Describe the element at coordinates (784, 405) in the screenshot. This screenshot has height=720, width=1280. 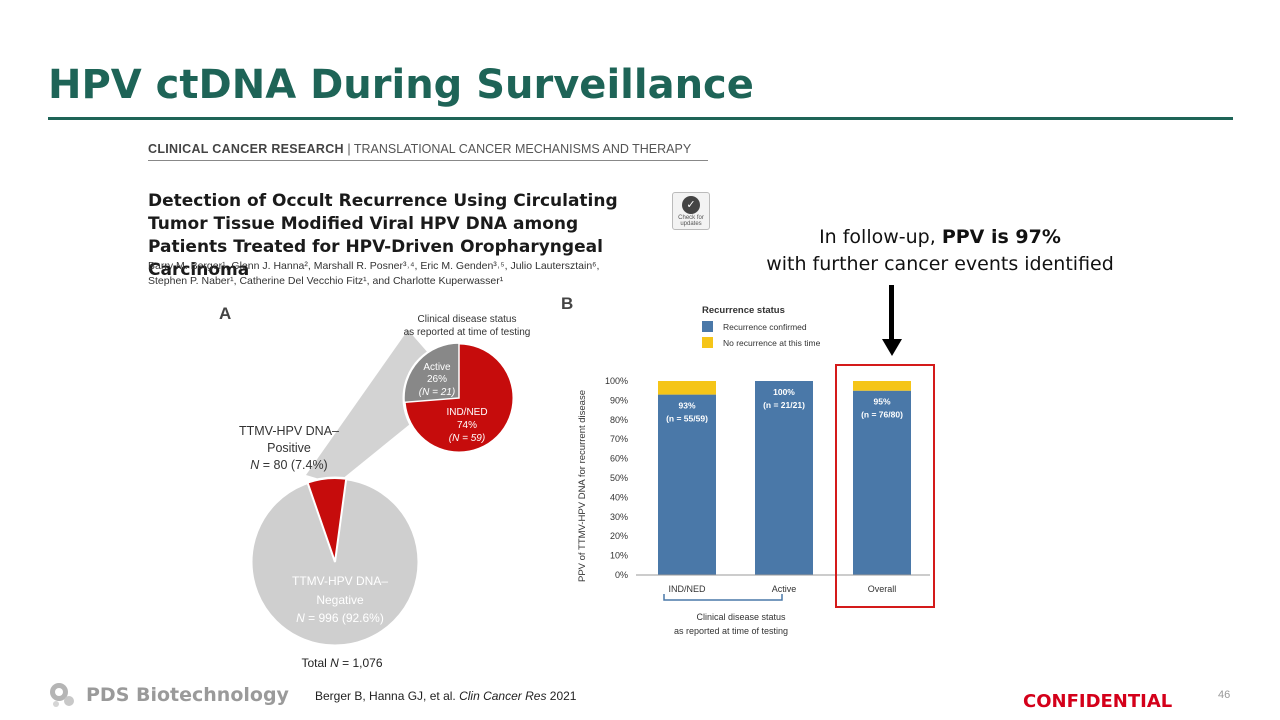
I see `bar-data-label-n: (n = 21/21)` at that location.